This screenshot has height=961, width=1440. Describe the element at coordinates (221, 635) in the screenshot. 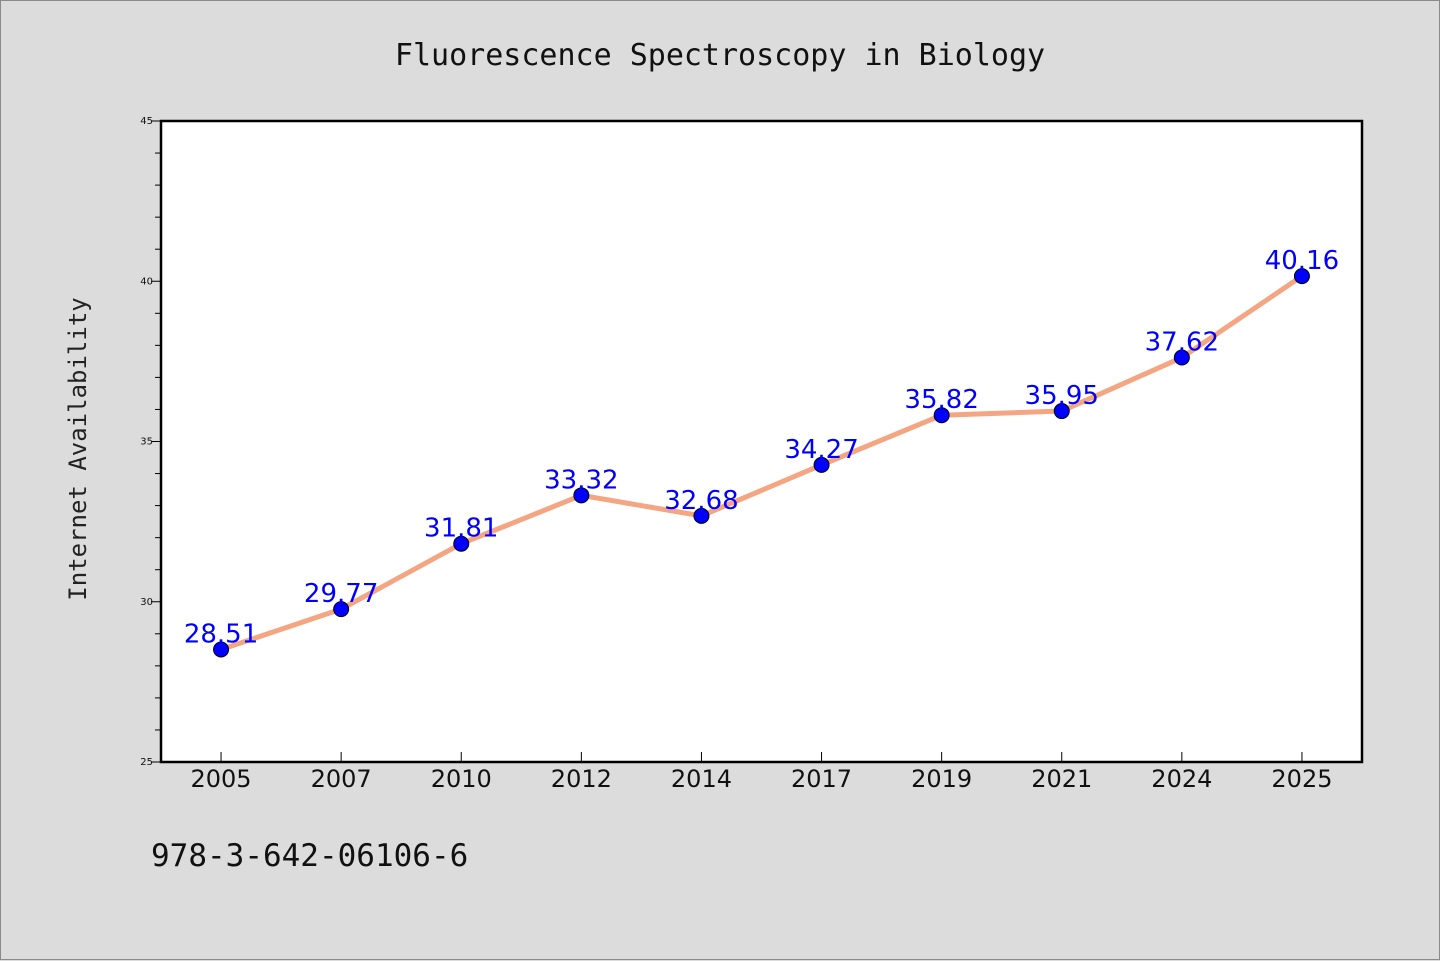

I see `data-label: 28.51` at that location.